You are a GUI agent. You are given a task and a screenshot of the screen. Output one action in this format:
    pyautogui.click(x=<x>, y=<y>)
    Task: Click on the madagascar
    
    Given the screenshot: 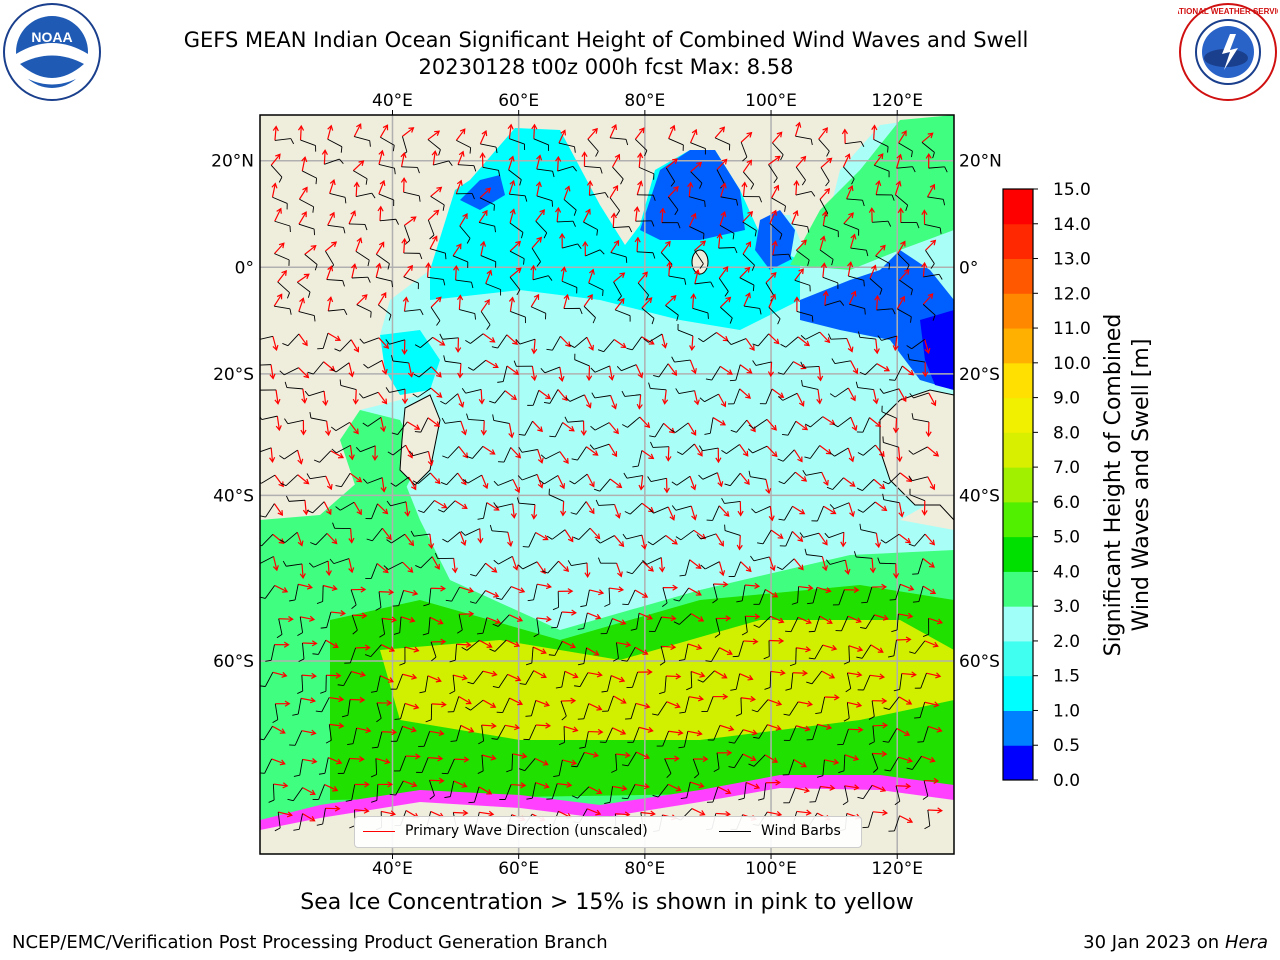 What is the action you would take?
    pyautogui.click(x=420, y=440)
    